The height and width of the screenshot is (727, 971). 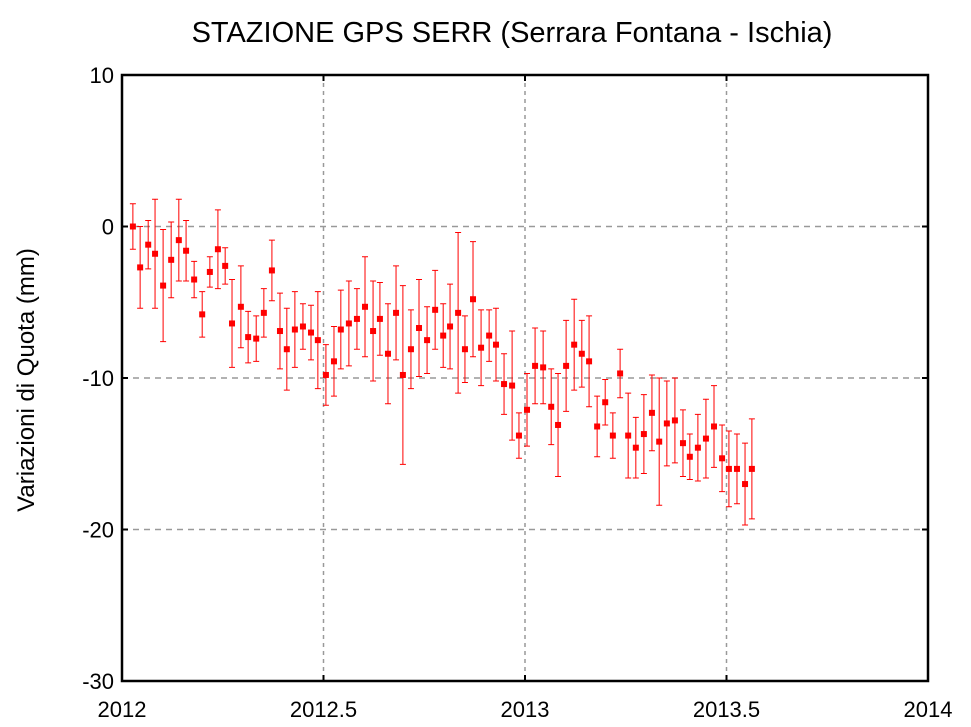 I want to click on x-tick-label: 2014, so click(x=928, y=709).